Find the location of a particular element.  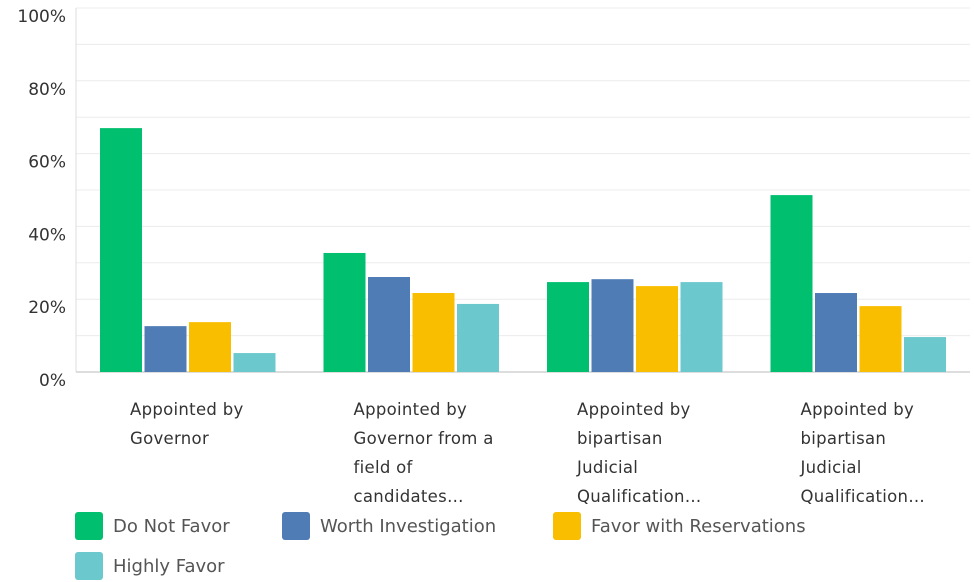

legend-label: Favor with Reservations is located at coordinates (698, 526).